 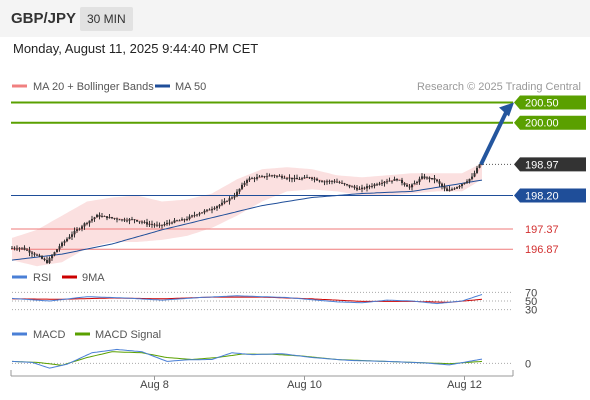 What do you see at coordinates (304, 385) in the screenshot?
I see `x-tick-label: Aug 10` at bounding box center [304, 385].